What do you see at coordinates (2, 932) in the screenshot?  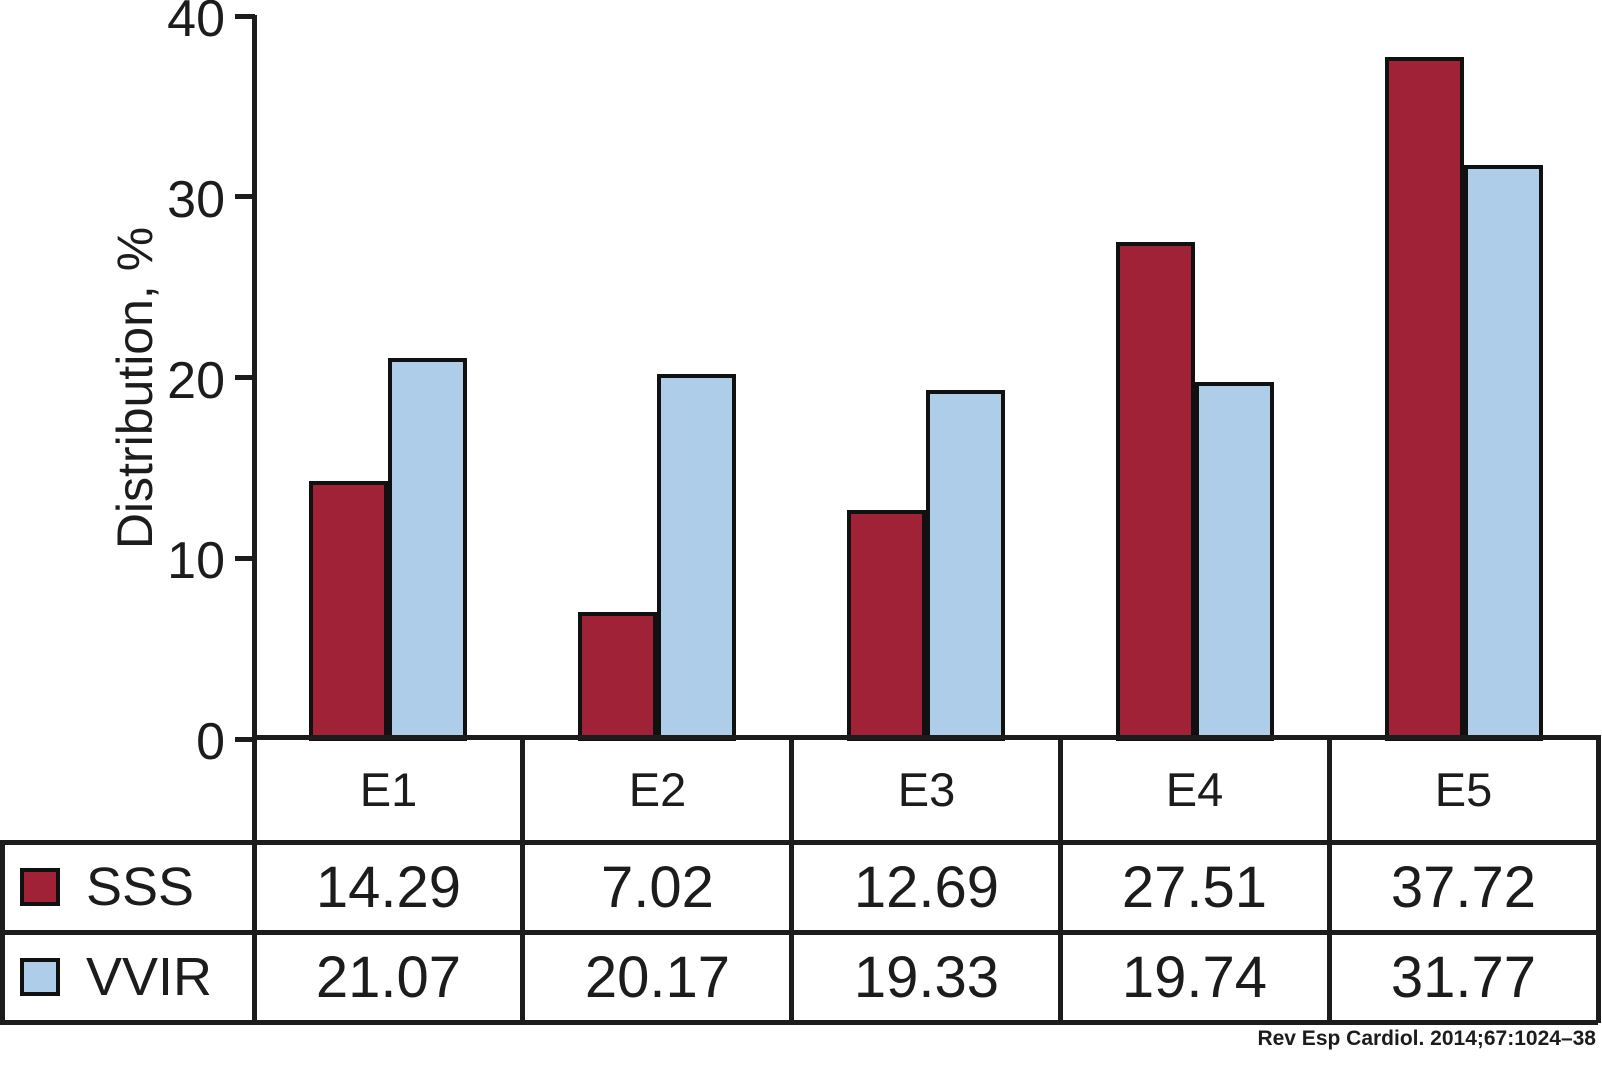 I see `table-left-border` at bounding box center [2, 932].